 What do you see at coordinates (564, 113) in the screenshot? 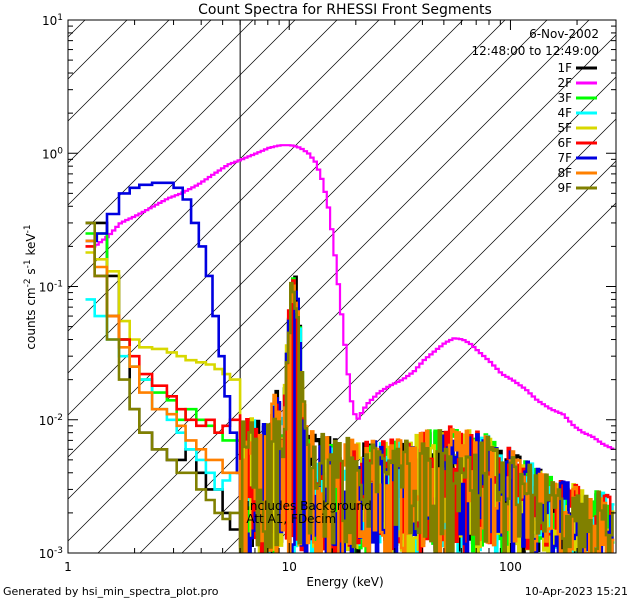
I see `legend-label-4F: 4F` at bounding box center [564, 113].